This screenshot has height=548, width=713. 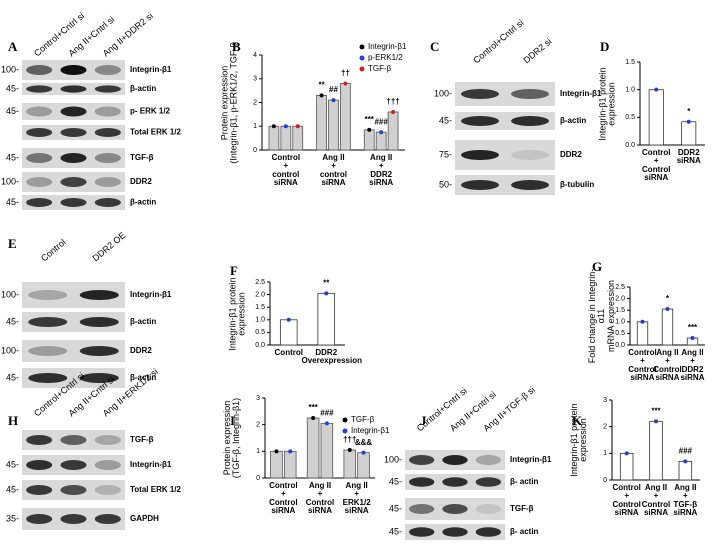 I want to click on x-tick-label: DDR2 Overexpression, so click(x=331, y=357).